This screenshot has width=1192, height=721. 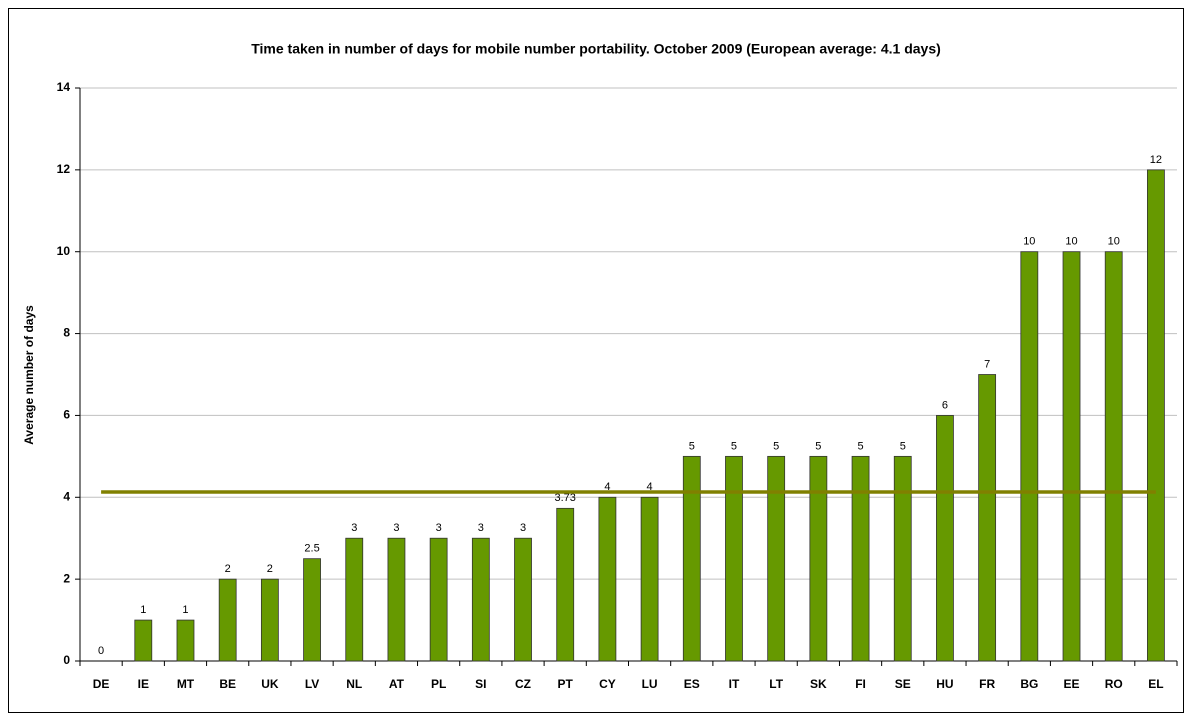 I want to click on x-tick-label: FR, so click(x=987, y=684).